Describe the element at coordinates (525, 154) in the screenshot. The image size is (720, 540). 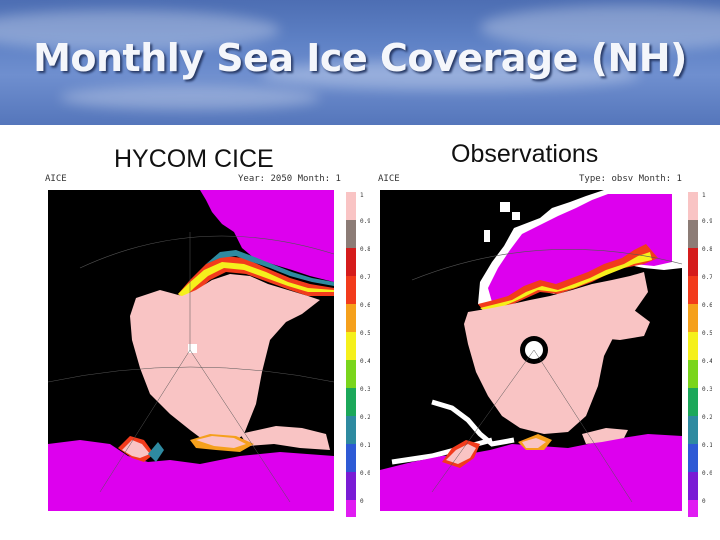
I see `panel-label-observations: Observations` at that location.